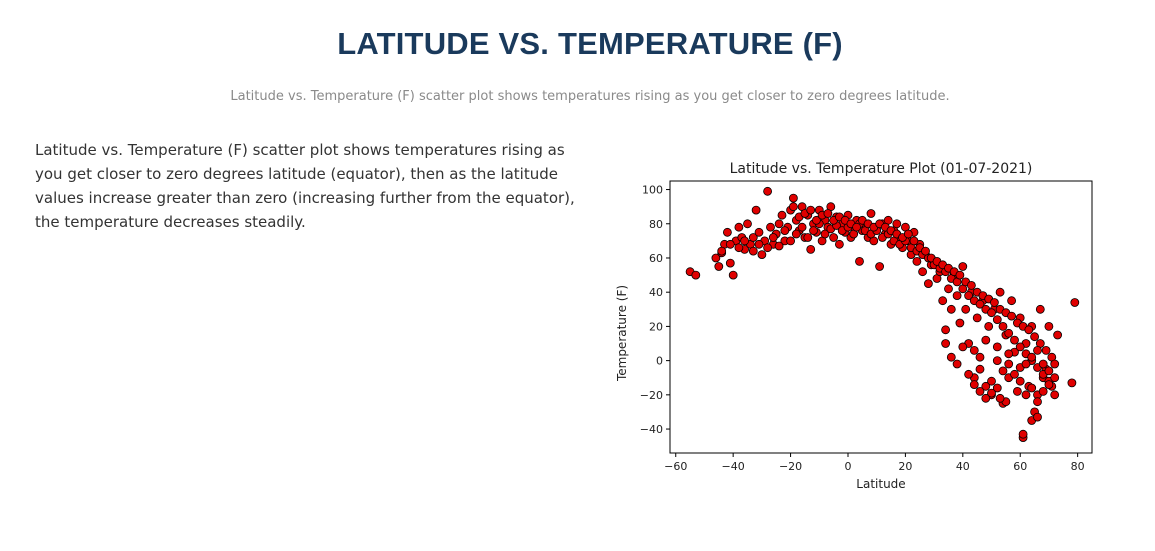 This screenshot has width=1155, height=551. What do you see at coordinates (1078, 466) in the screenshot?
I see `x-tick-label: 80` at bounding box center [1078, 466].